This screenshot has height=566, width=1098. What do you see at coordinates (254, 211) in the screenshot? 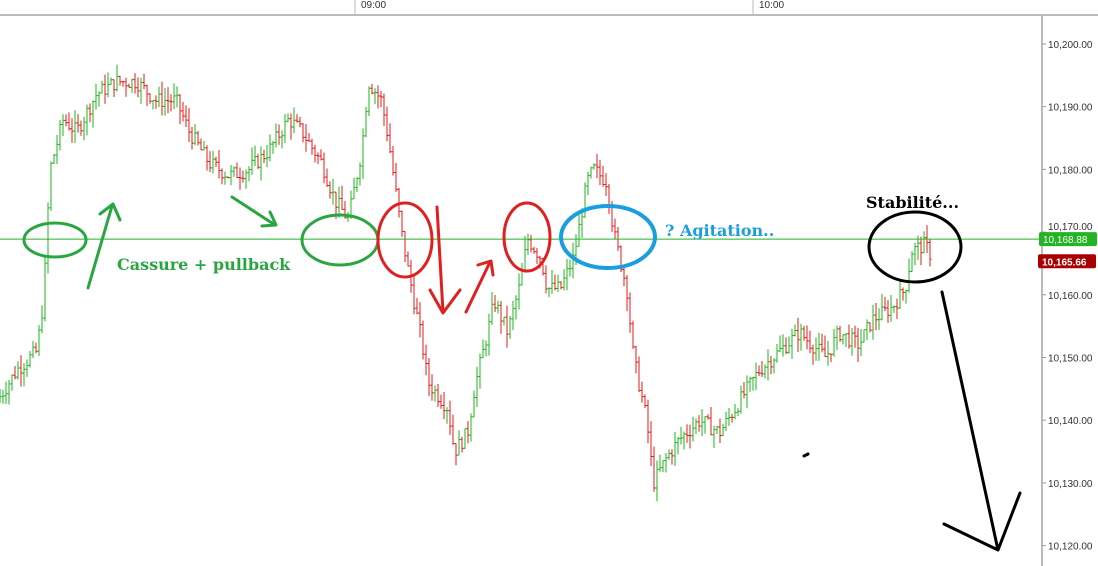
I see `green-down-arrow` at bounding box center [254, 211].